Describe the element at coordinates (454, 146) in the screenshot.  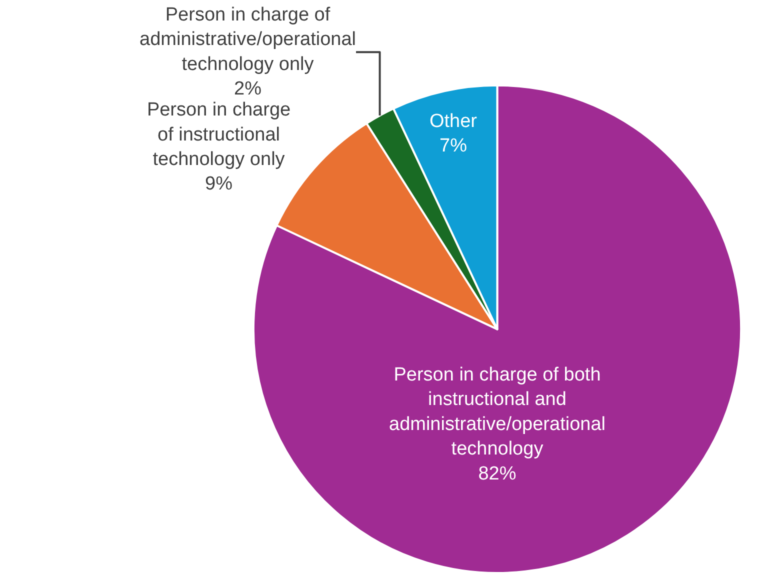
I see `data-label: 7%` at that location.